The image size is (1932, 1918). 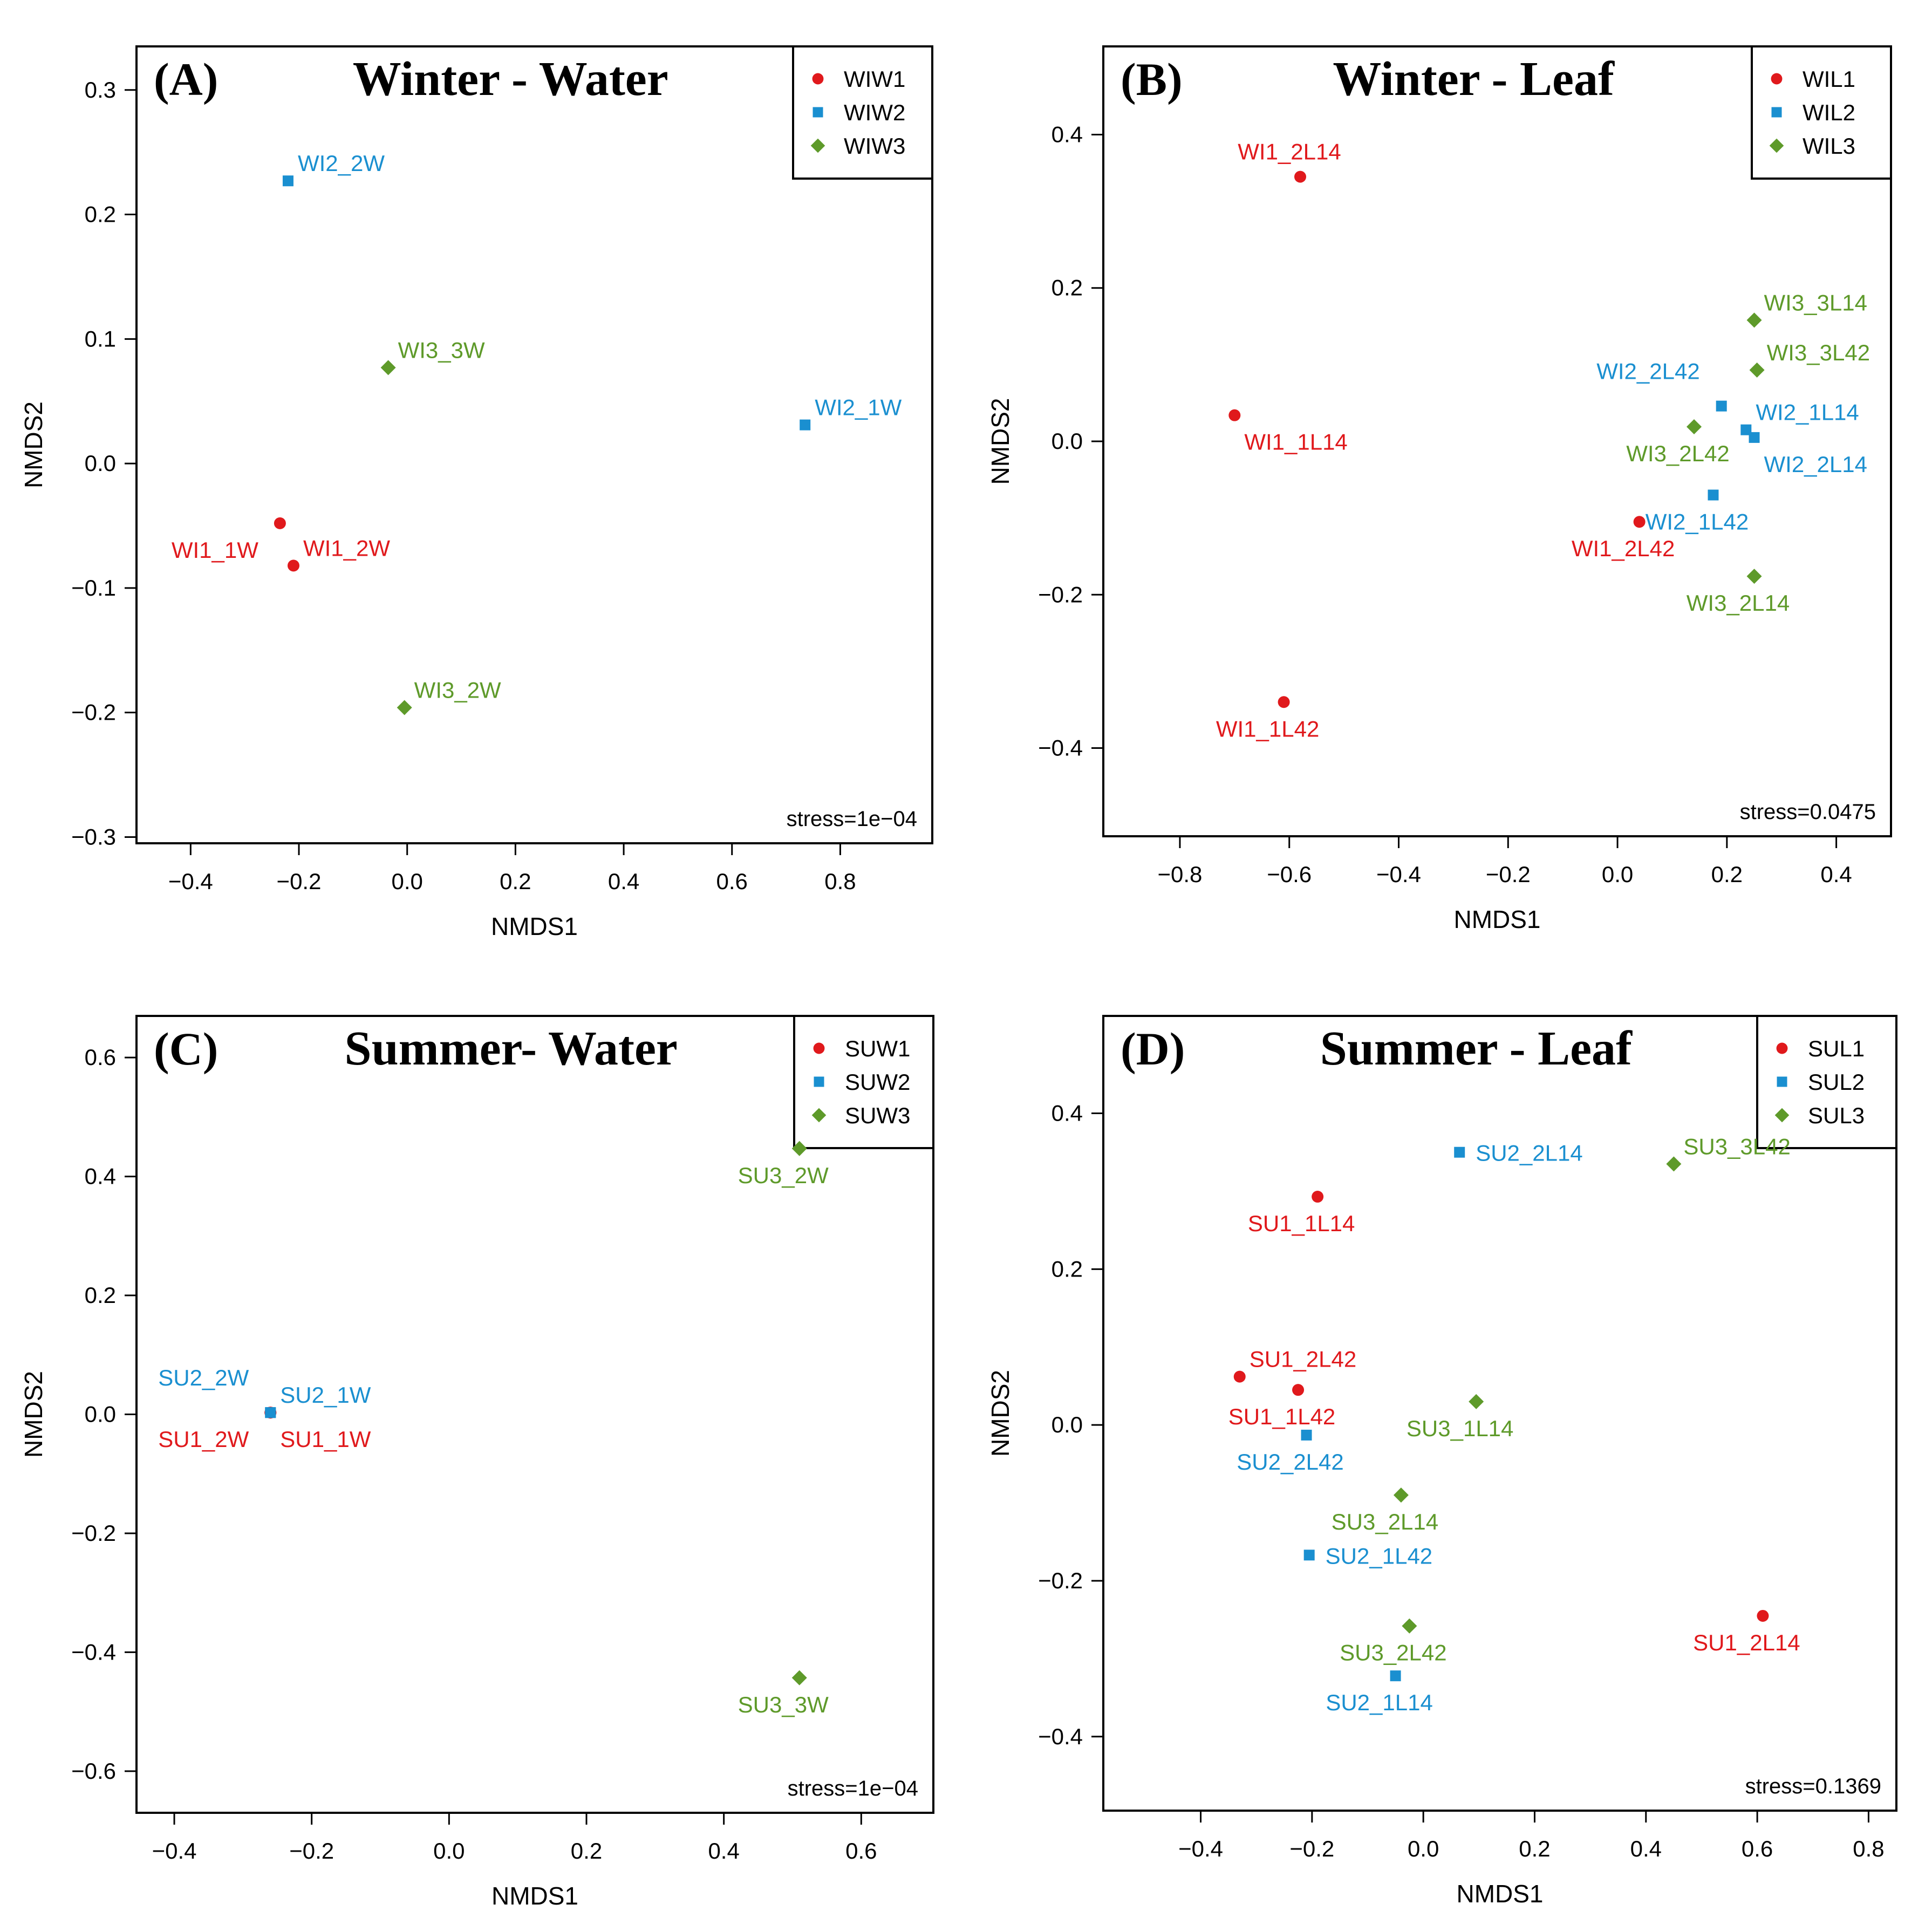 What do you see at coordinates (1379, 1555) in the screenshot?
I see `data-point-label: SU2_1L42` at bounding box center [1379, 1555].